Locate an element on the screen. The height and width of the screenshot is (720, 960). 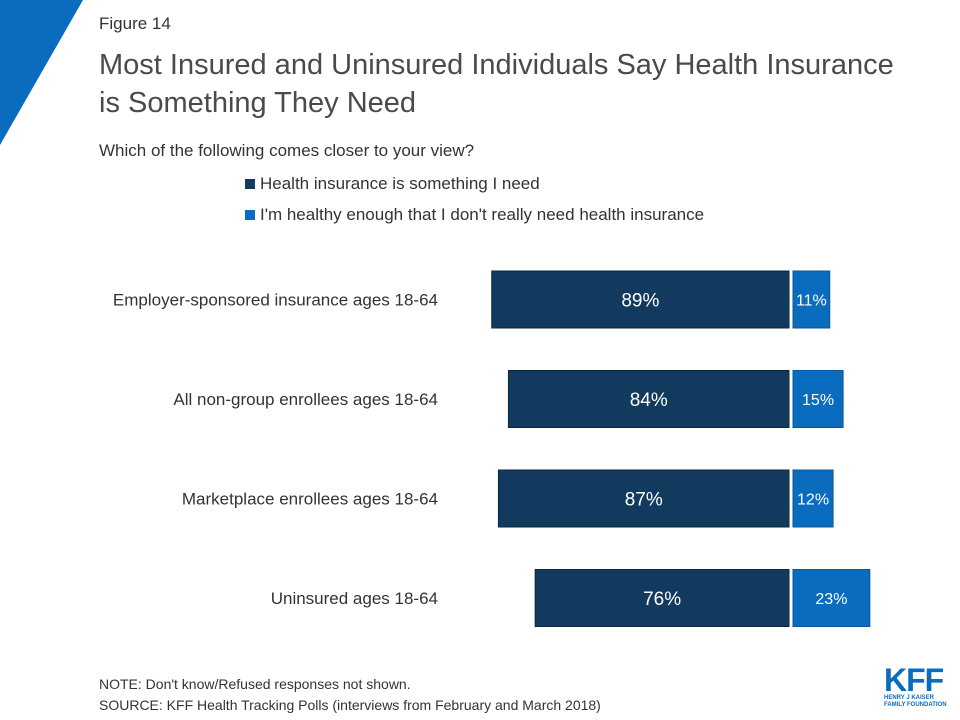
data-label-dont-need: 15% is located at coordinates (818, 400).